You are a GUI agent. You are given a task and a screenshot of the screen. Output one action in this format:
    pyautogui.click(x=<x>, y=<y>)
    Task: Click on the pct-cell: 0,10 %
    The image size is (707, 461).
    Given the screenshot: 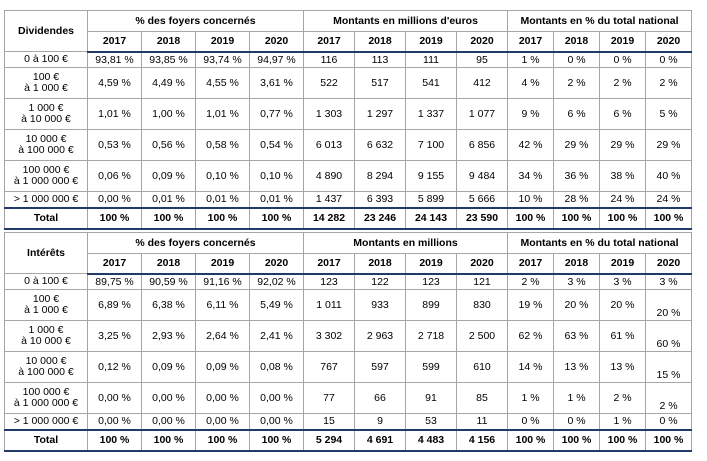 What is the action you would take?
    pyautogui.click(x=222, y=176)
    